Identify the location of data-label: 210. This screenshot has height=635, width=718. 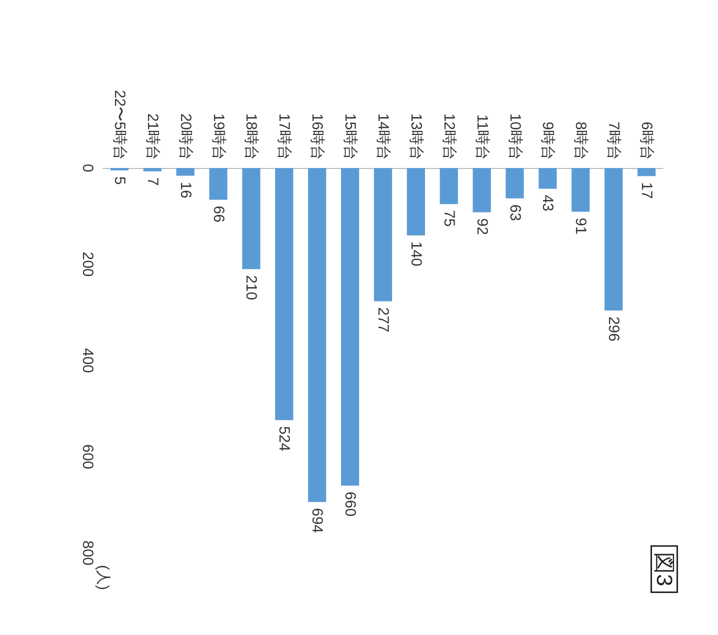
(251, 287).